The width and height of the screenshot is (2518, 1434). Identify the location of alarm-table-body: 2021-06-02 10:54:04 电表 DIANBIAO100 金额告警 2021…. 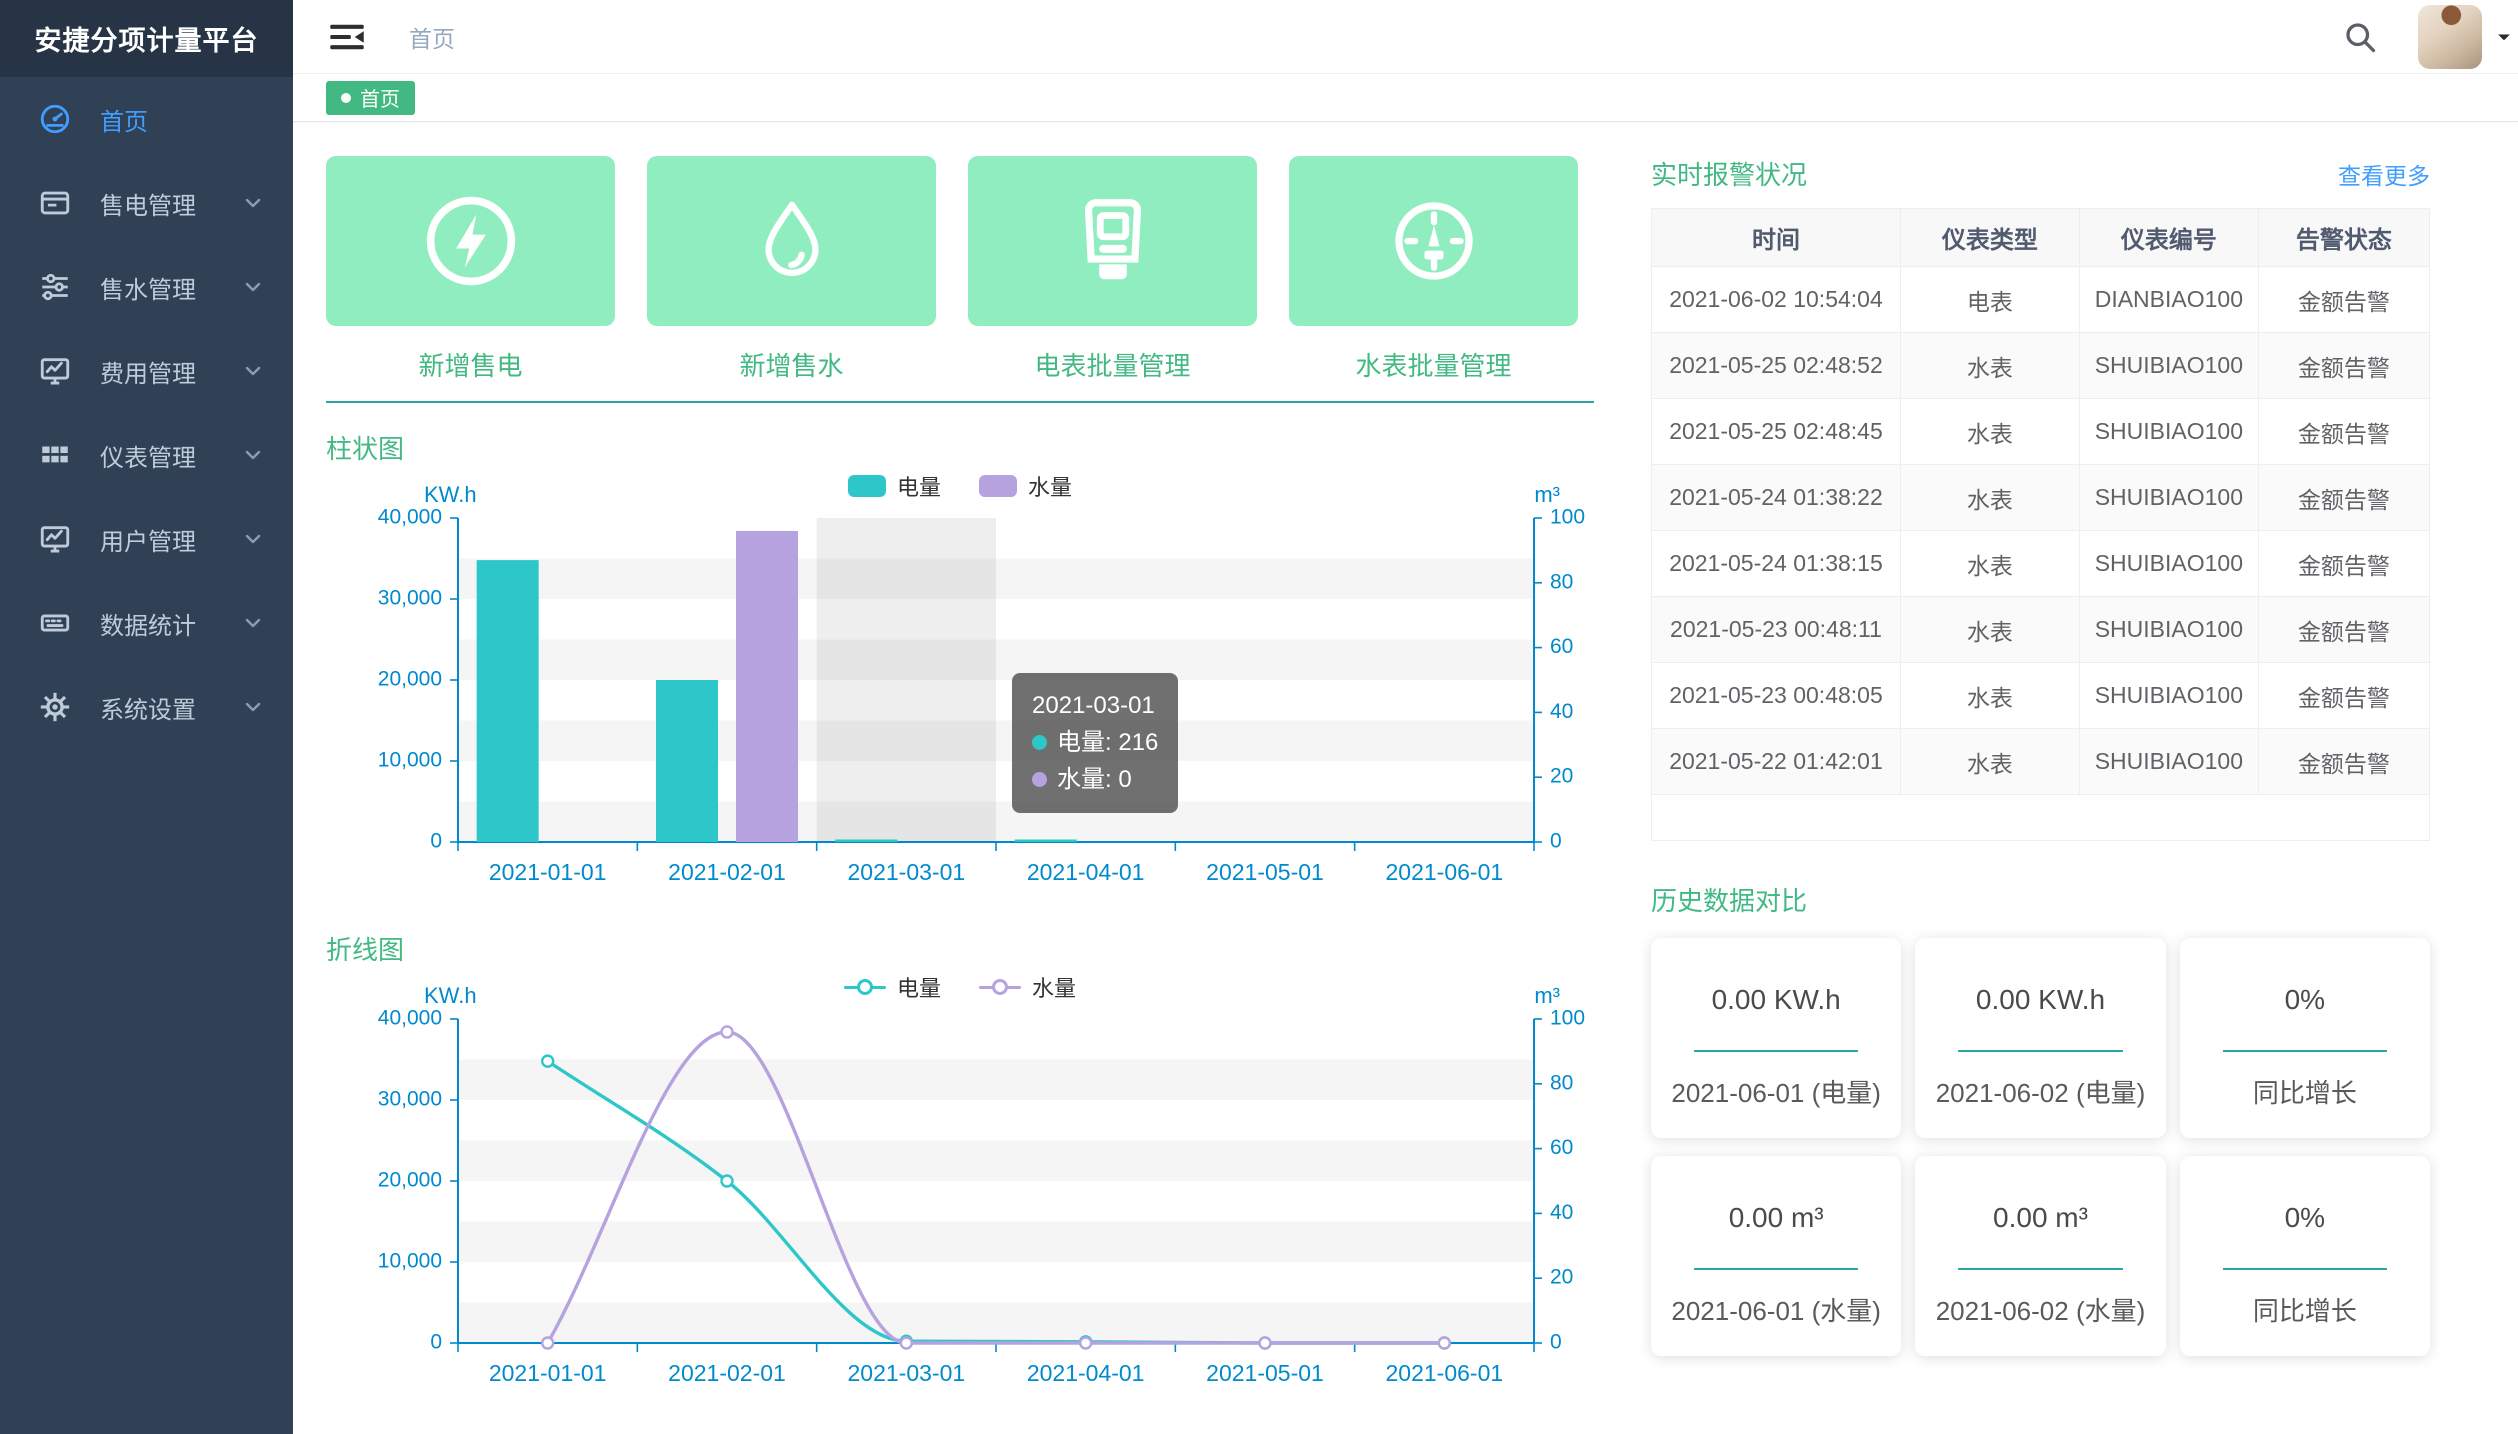
(2041, 530).